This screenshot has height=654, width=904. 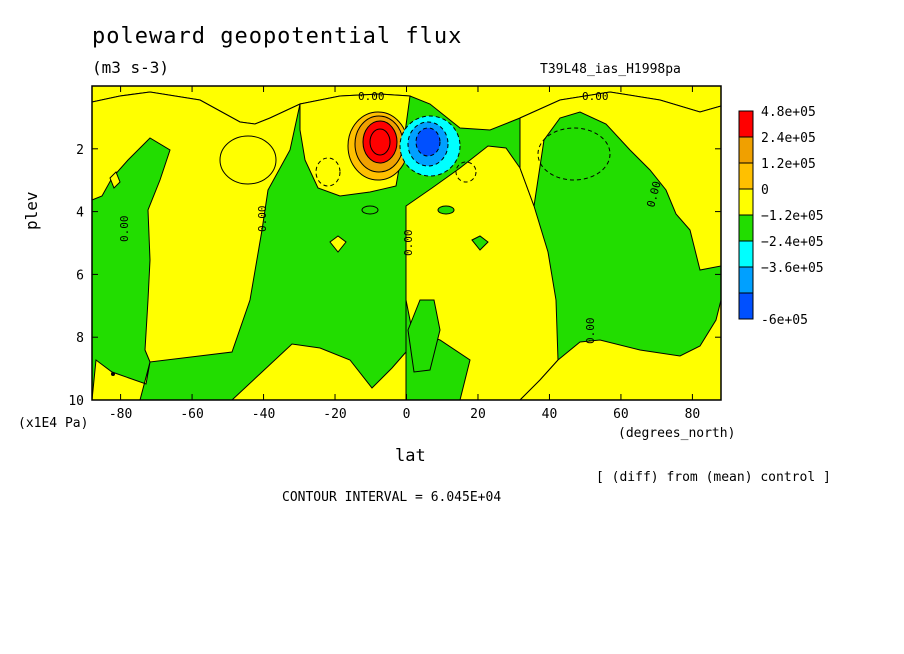 What do you see at coordinates (610, 69) in the screenshot?
I see `run-id: T39L48_ias_H1998pa` at bounding box center [610, 69].